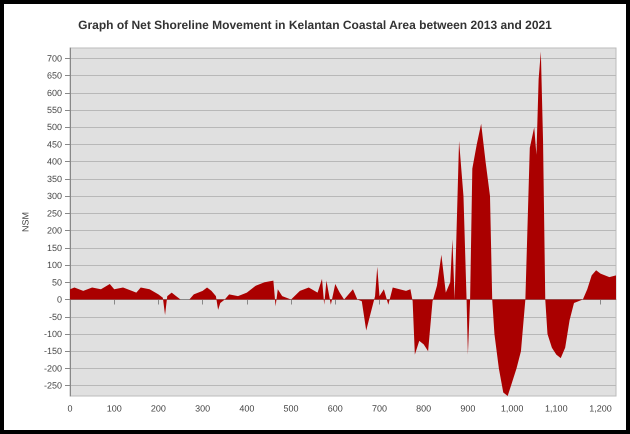 This screenshot has height=434, width=630. What do you see at coordinates (468, 409) in the screenshot?
I see `x-tick-label: 900` at bounding box center [468, 409].